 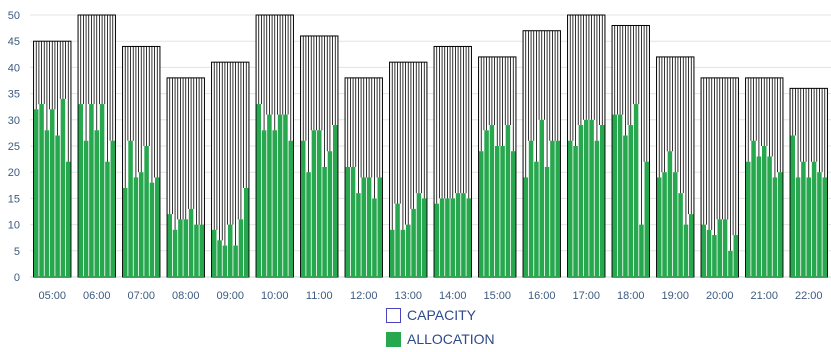 What do you see at coordinates (14, 226) in the screenshot?
I see `y-tick-label: 10` at bounding box center [14, 226].